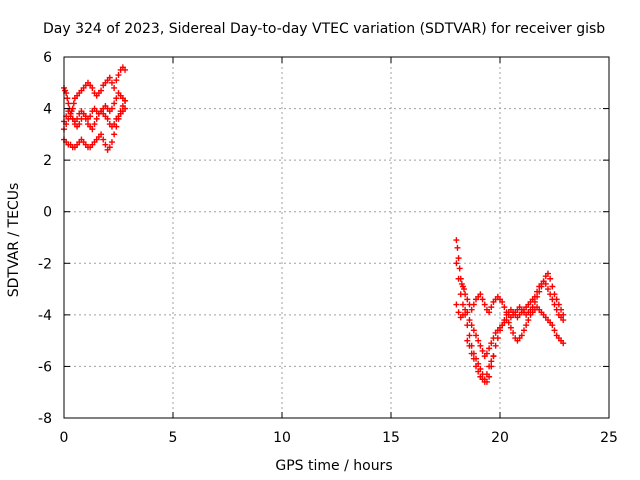 This screenshot has width=640, height=480. Describe the element at coordinates (45, 419) in the screenshot. I see `y-tick-label: -8` at that location.